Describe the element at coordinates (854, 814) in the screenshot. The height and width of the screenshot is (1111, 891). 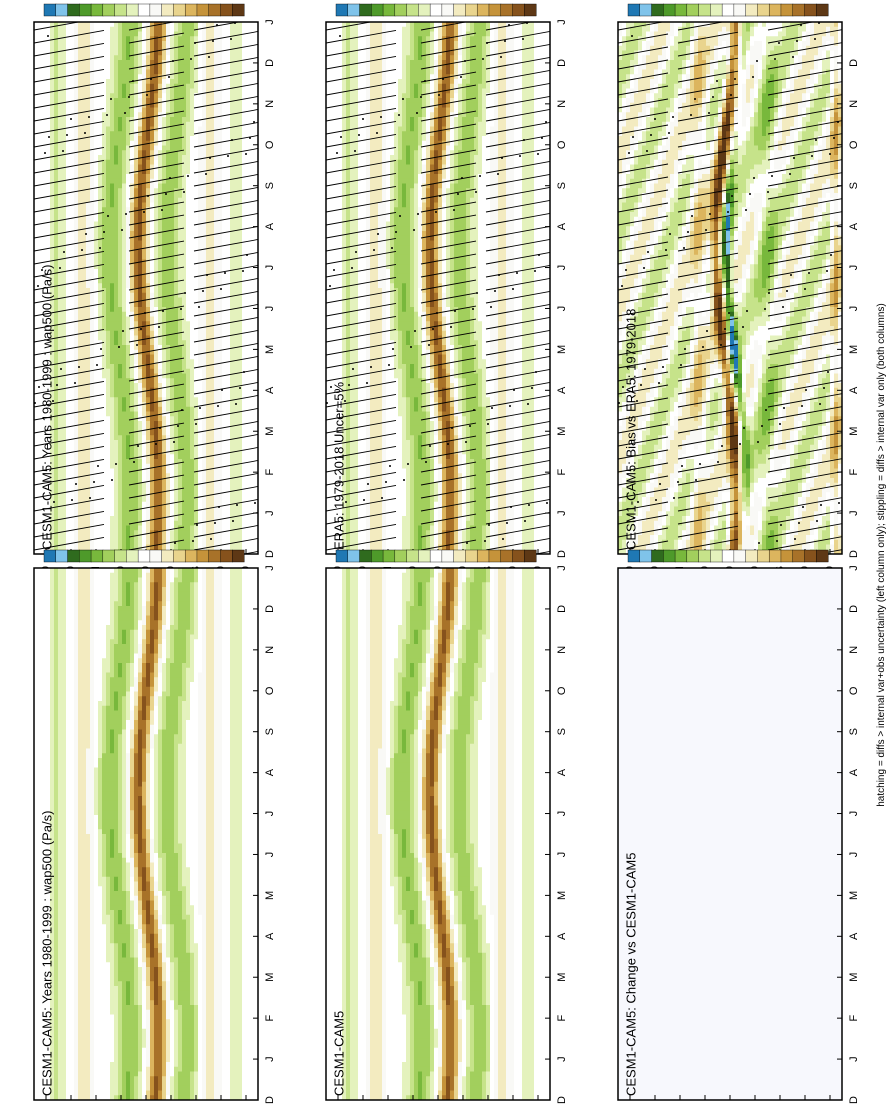
I see `month-tick-7: J` at that location.